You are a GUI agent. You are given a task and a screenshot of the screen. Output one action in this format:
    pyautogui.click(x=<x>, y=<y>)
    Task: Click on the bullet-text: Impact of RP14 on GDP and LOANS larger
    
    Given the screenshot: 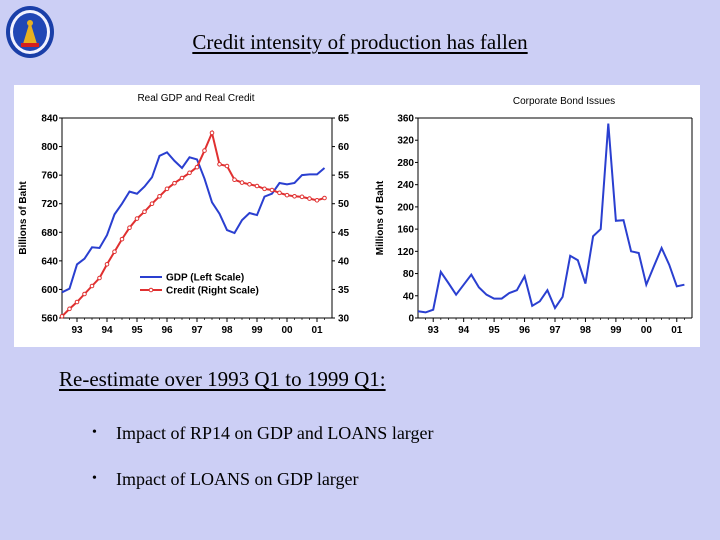 What is the action you would take?
    pyautogui.click(x=275, y=433)
    